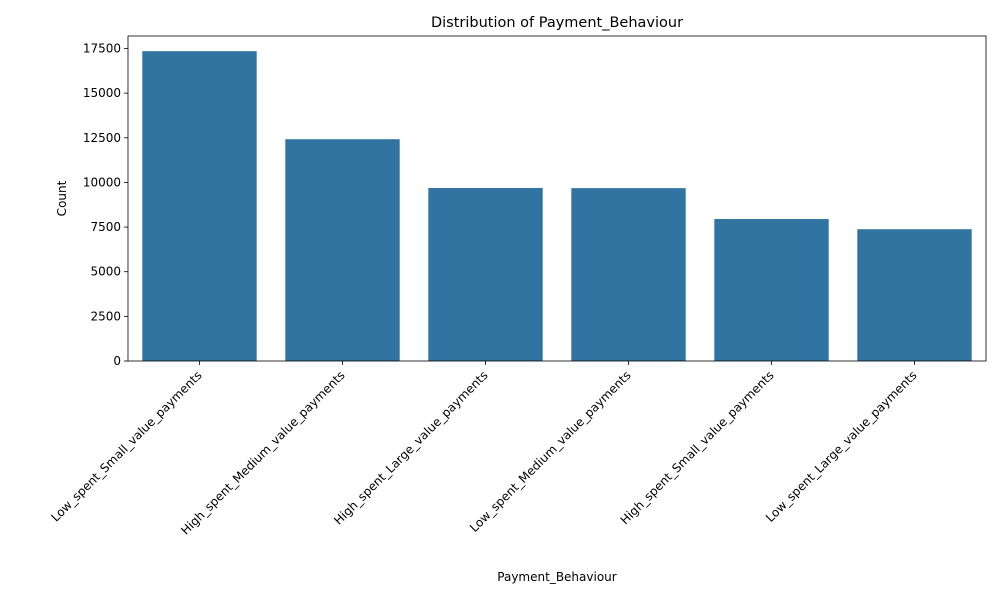 The height and width of the screenshot is (600, 1000). Describe the element at coordinates (102, 93) in the screenshot. I see `y-tick-label: 15000` at that location.